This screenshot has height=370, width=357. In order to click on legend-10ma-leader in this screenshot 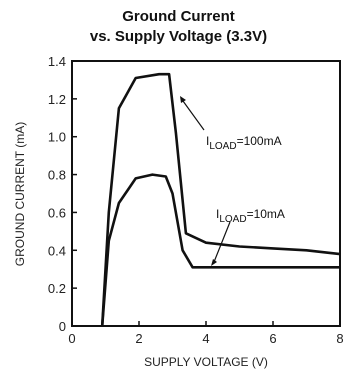, I will do `click(222, 242)`.